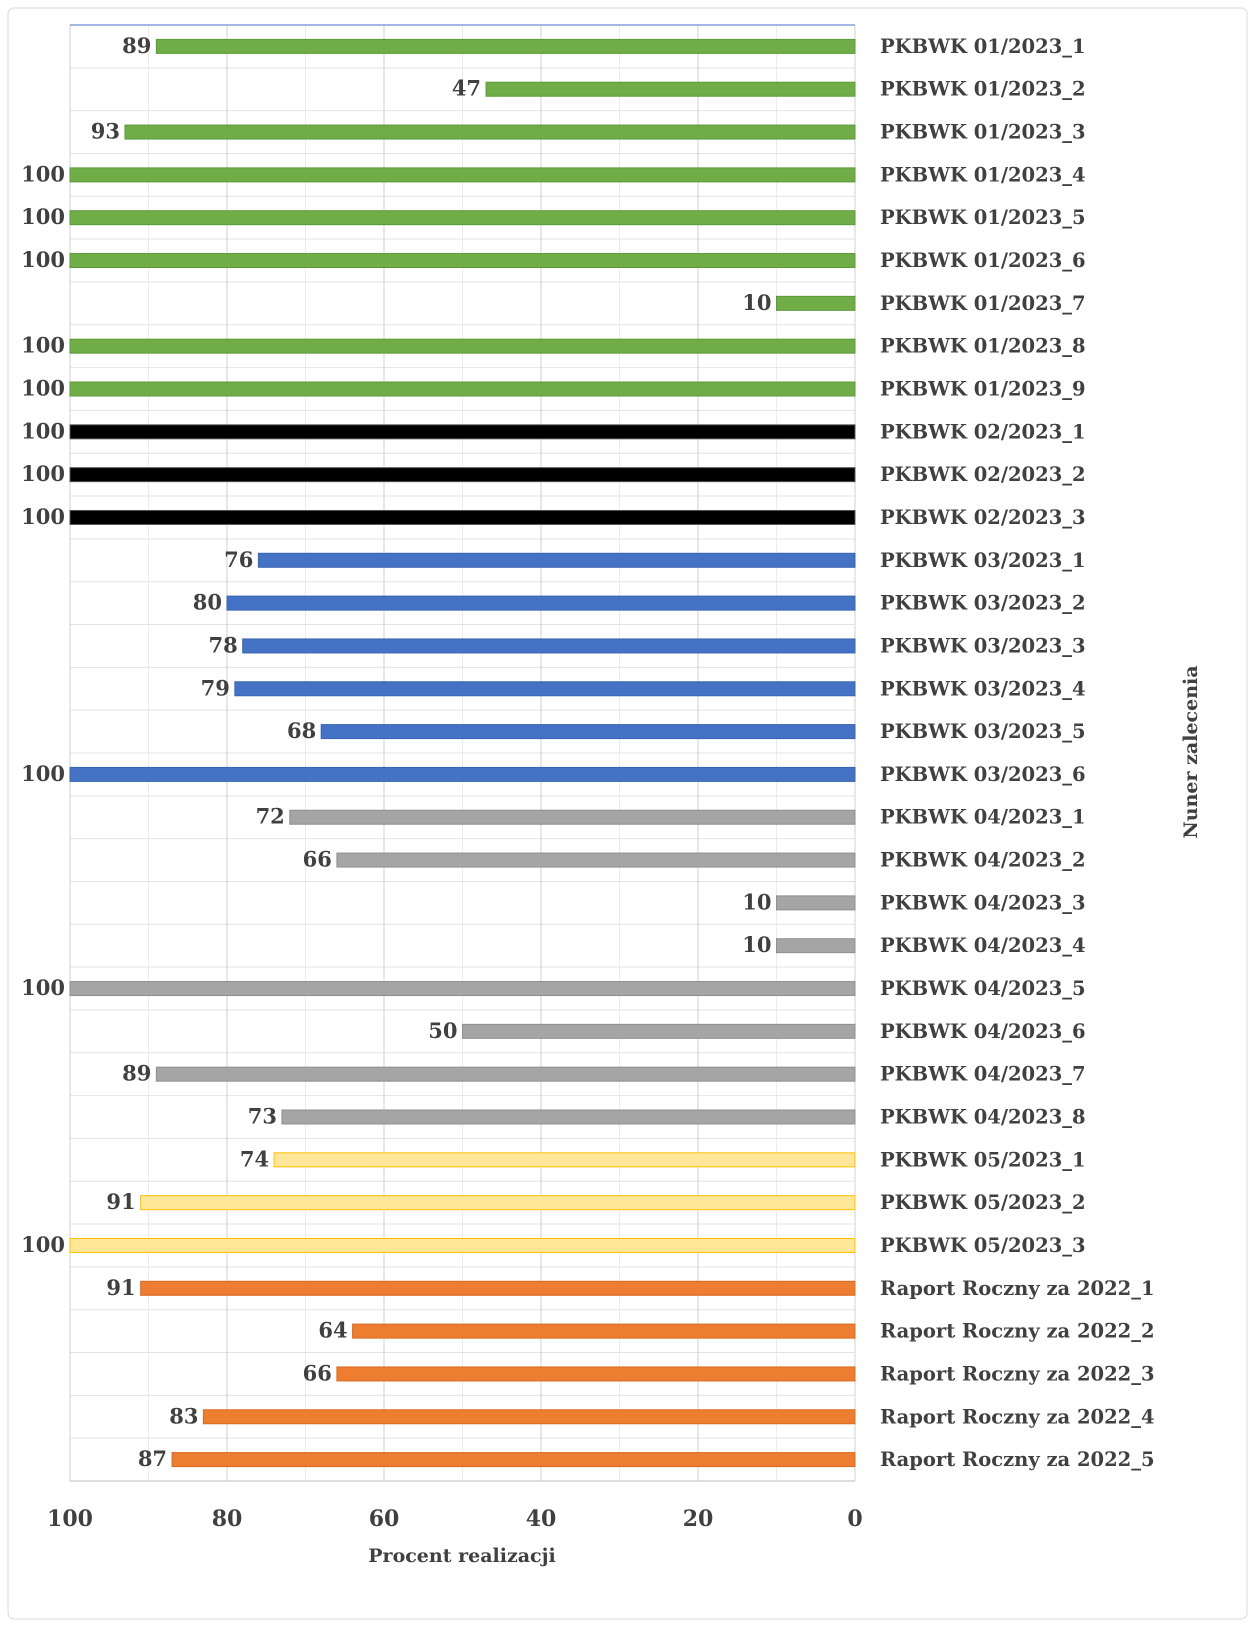 The height and width of the screenshot is (1631, 1255). I want to click on data-label: 93, so click(105, 131).